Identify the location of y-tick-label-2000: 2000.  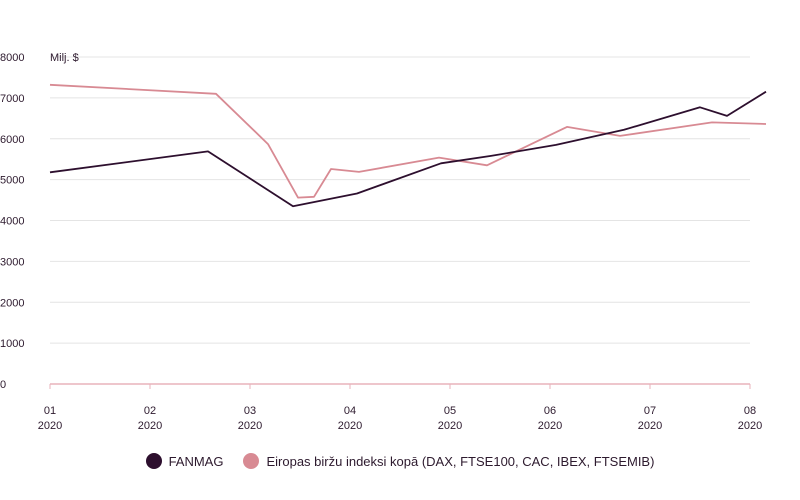
(12, 303).